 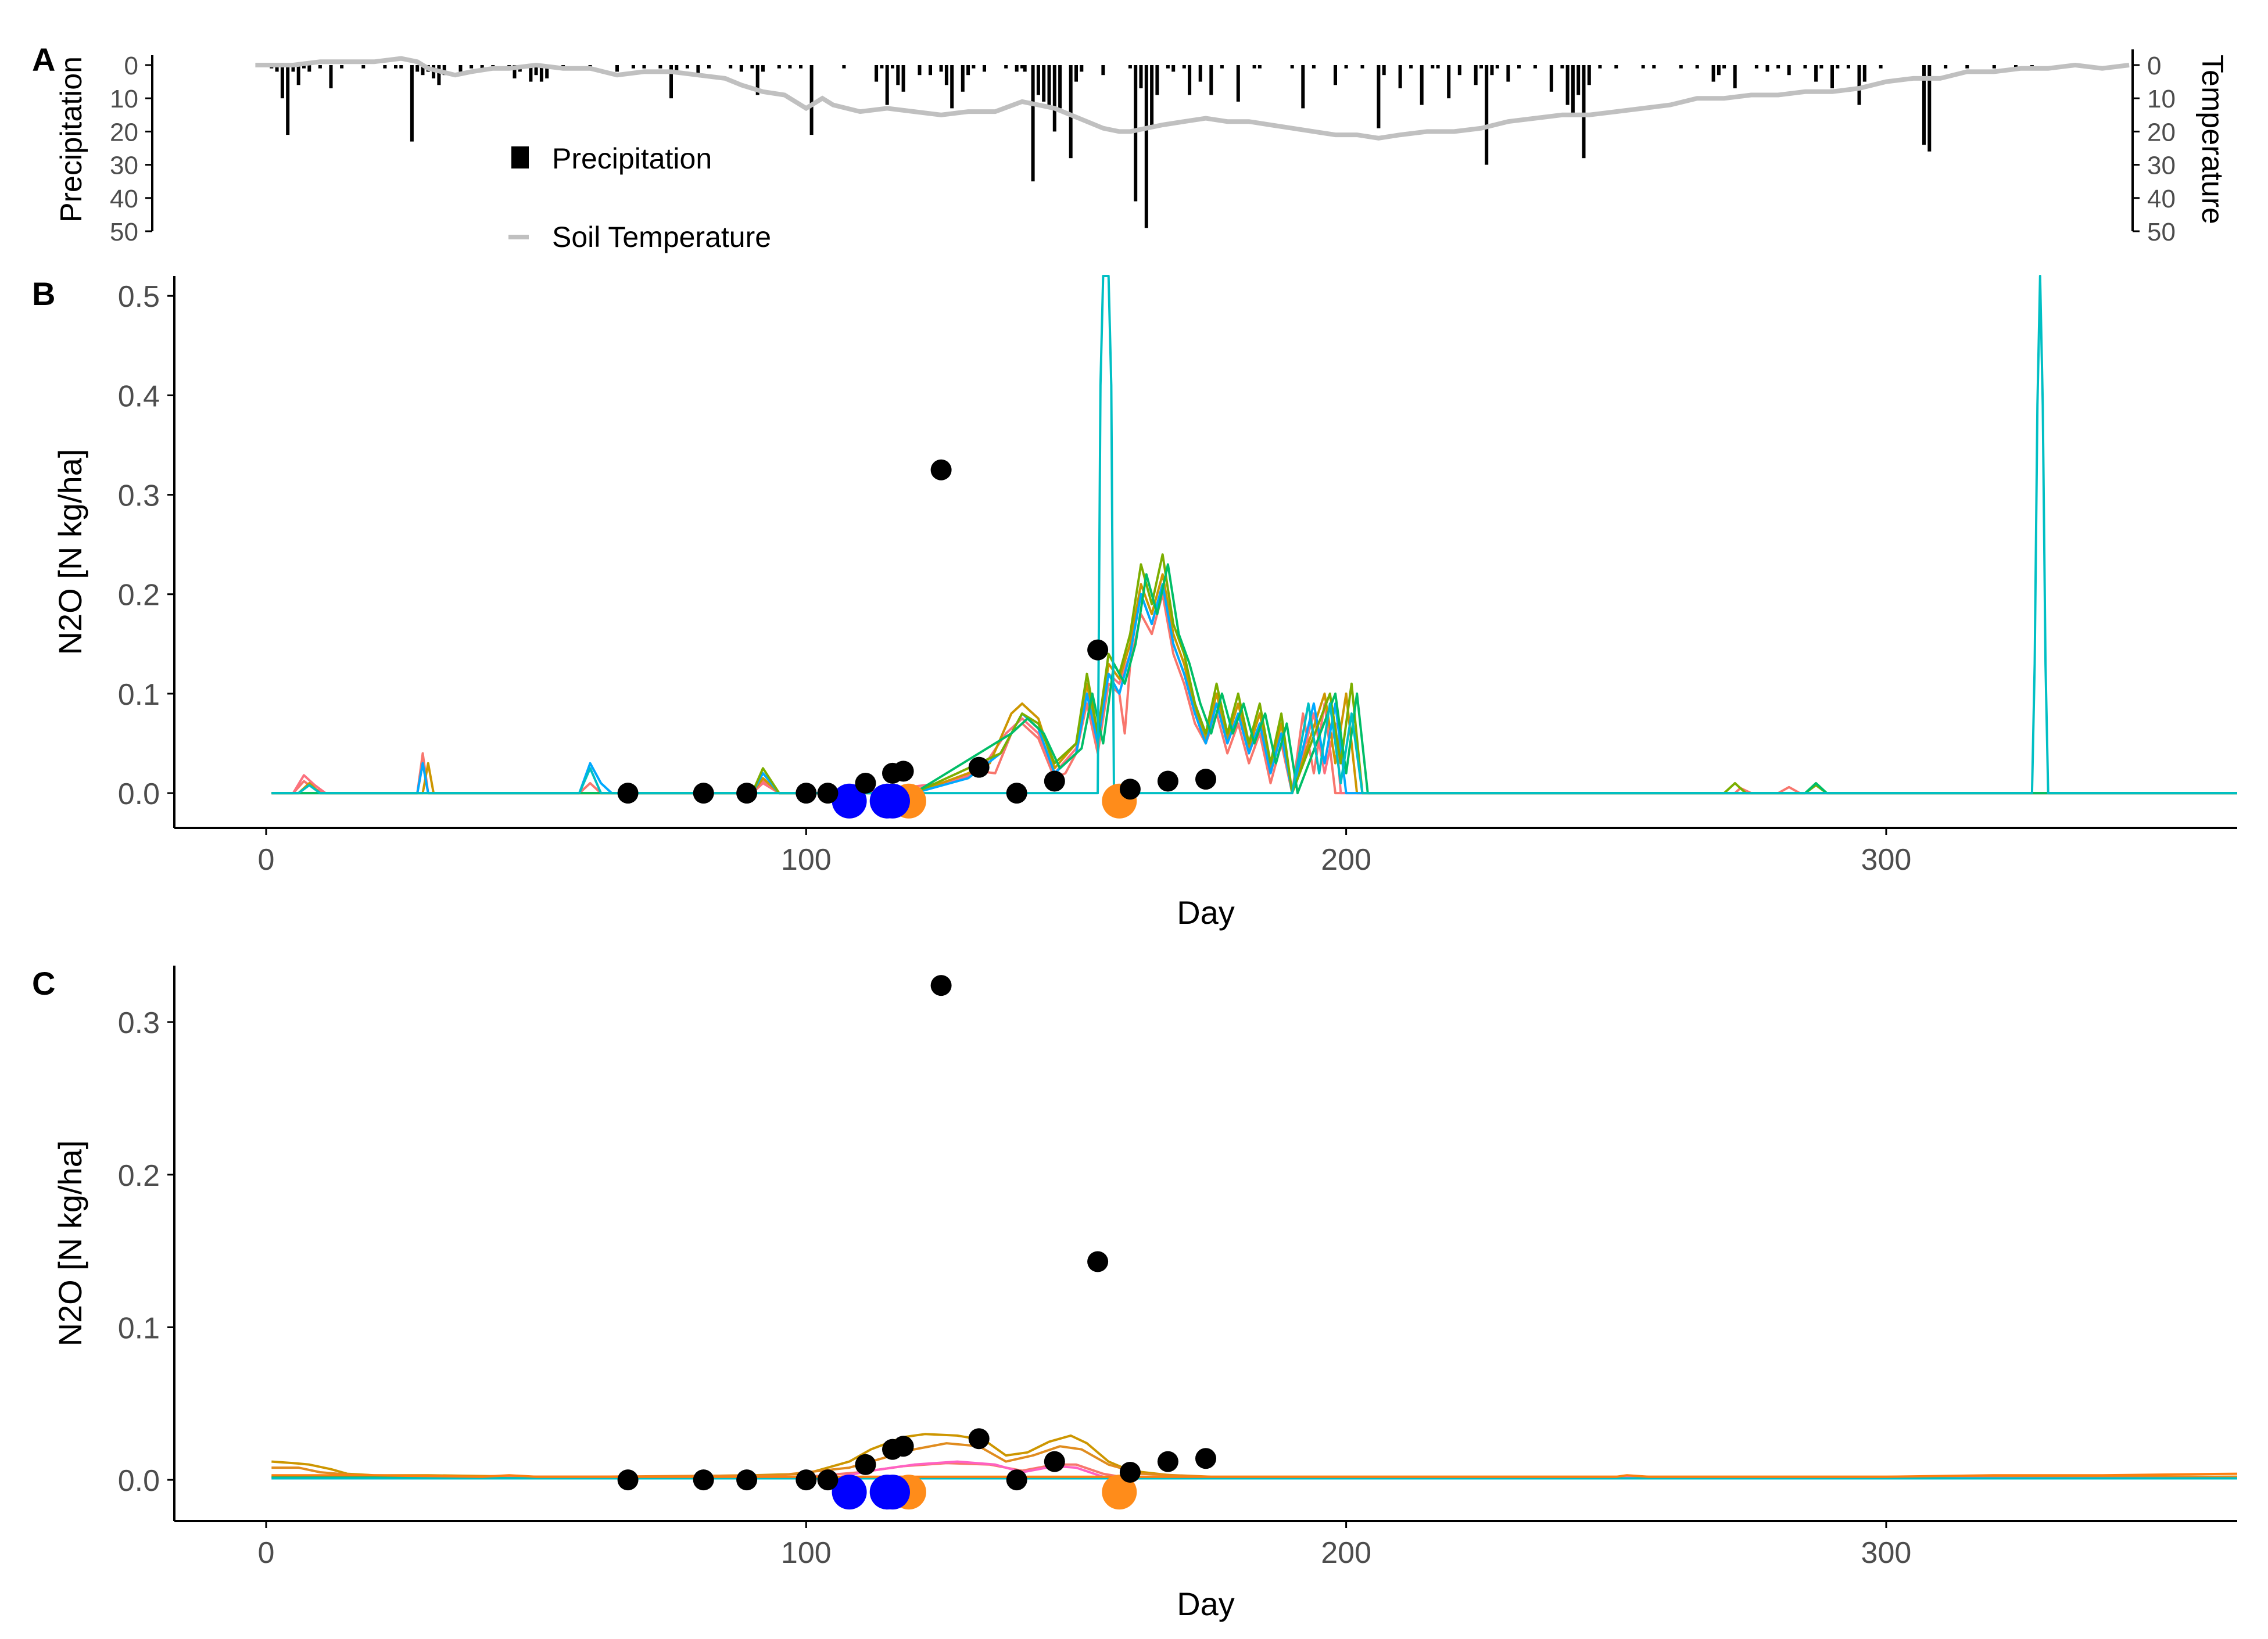 I want to click on temperature-axis-title: Temperature, so click(x=2212, y=139).